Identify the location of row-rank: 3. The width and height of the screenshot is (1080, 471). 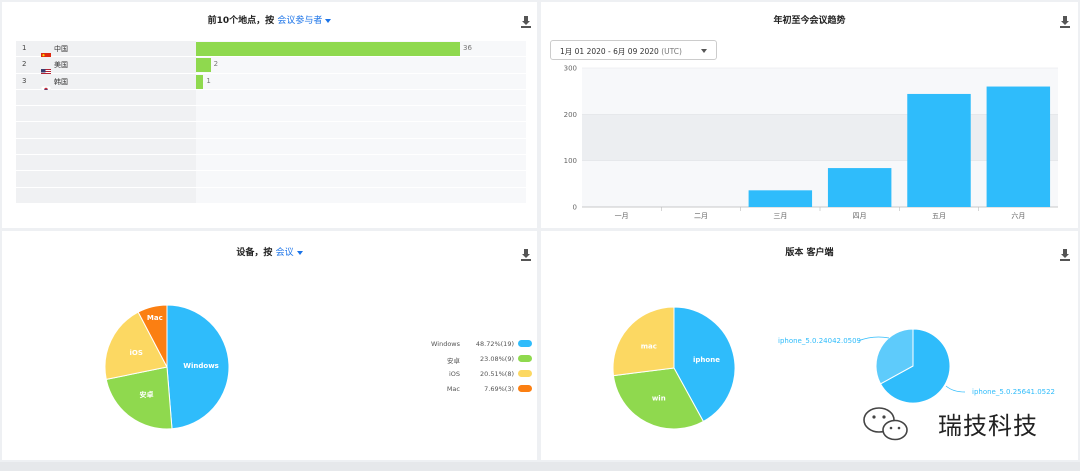
(24, 80).